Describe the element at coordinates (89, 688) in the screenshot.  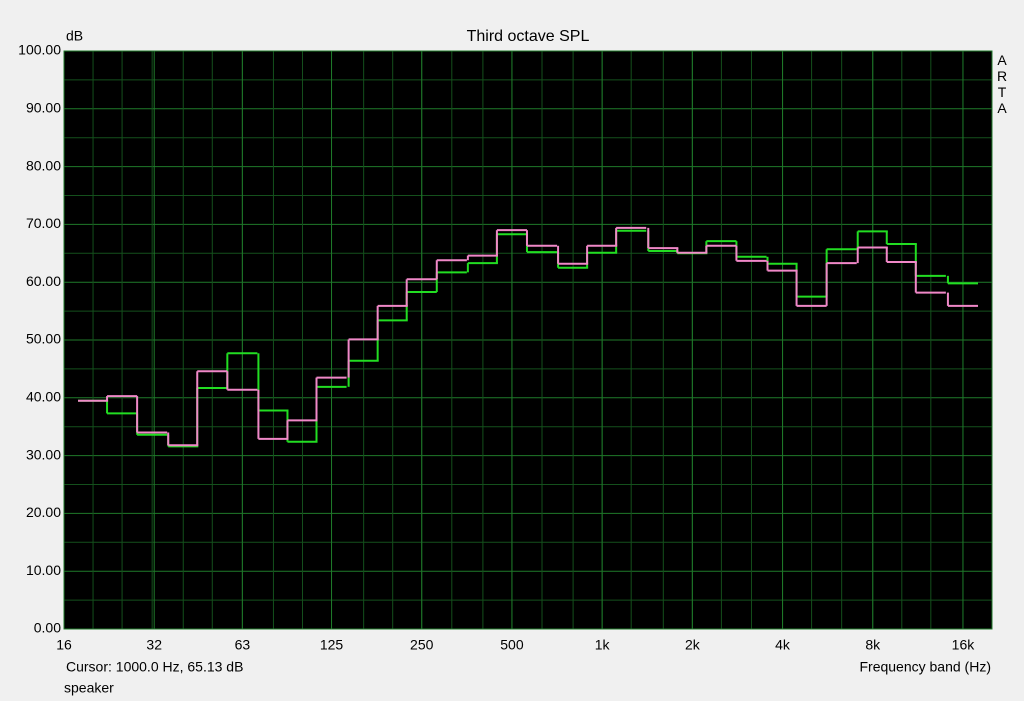
I see `footer: speaker` at that location.